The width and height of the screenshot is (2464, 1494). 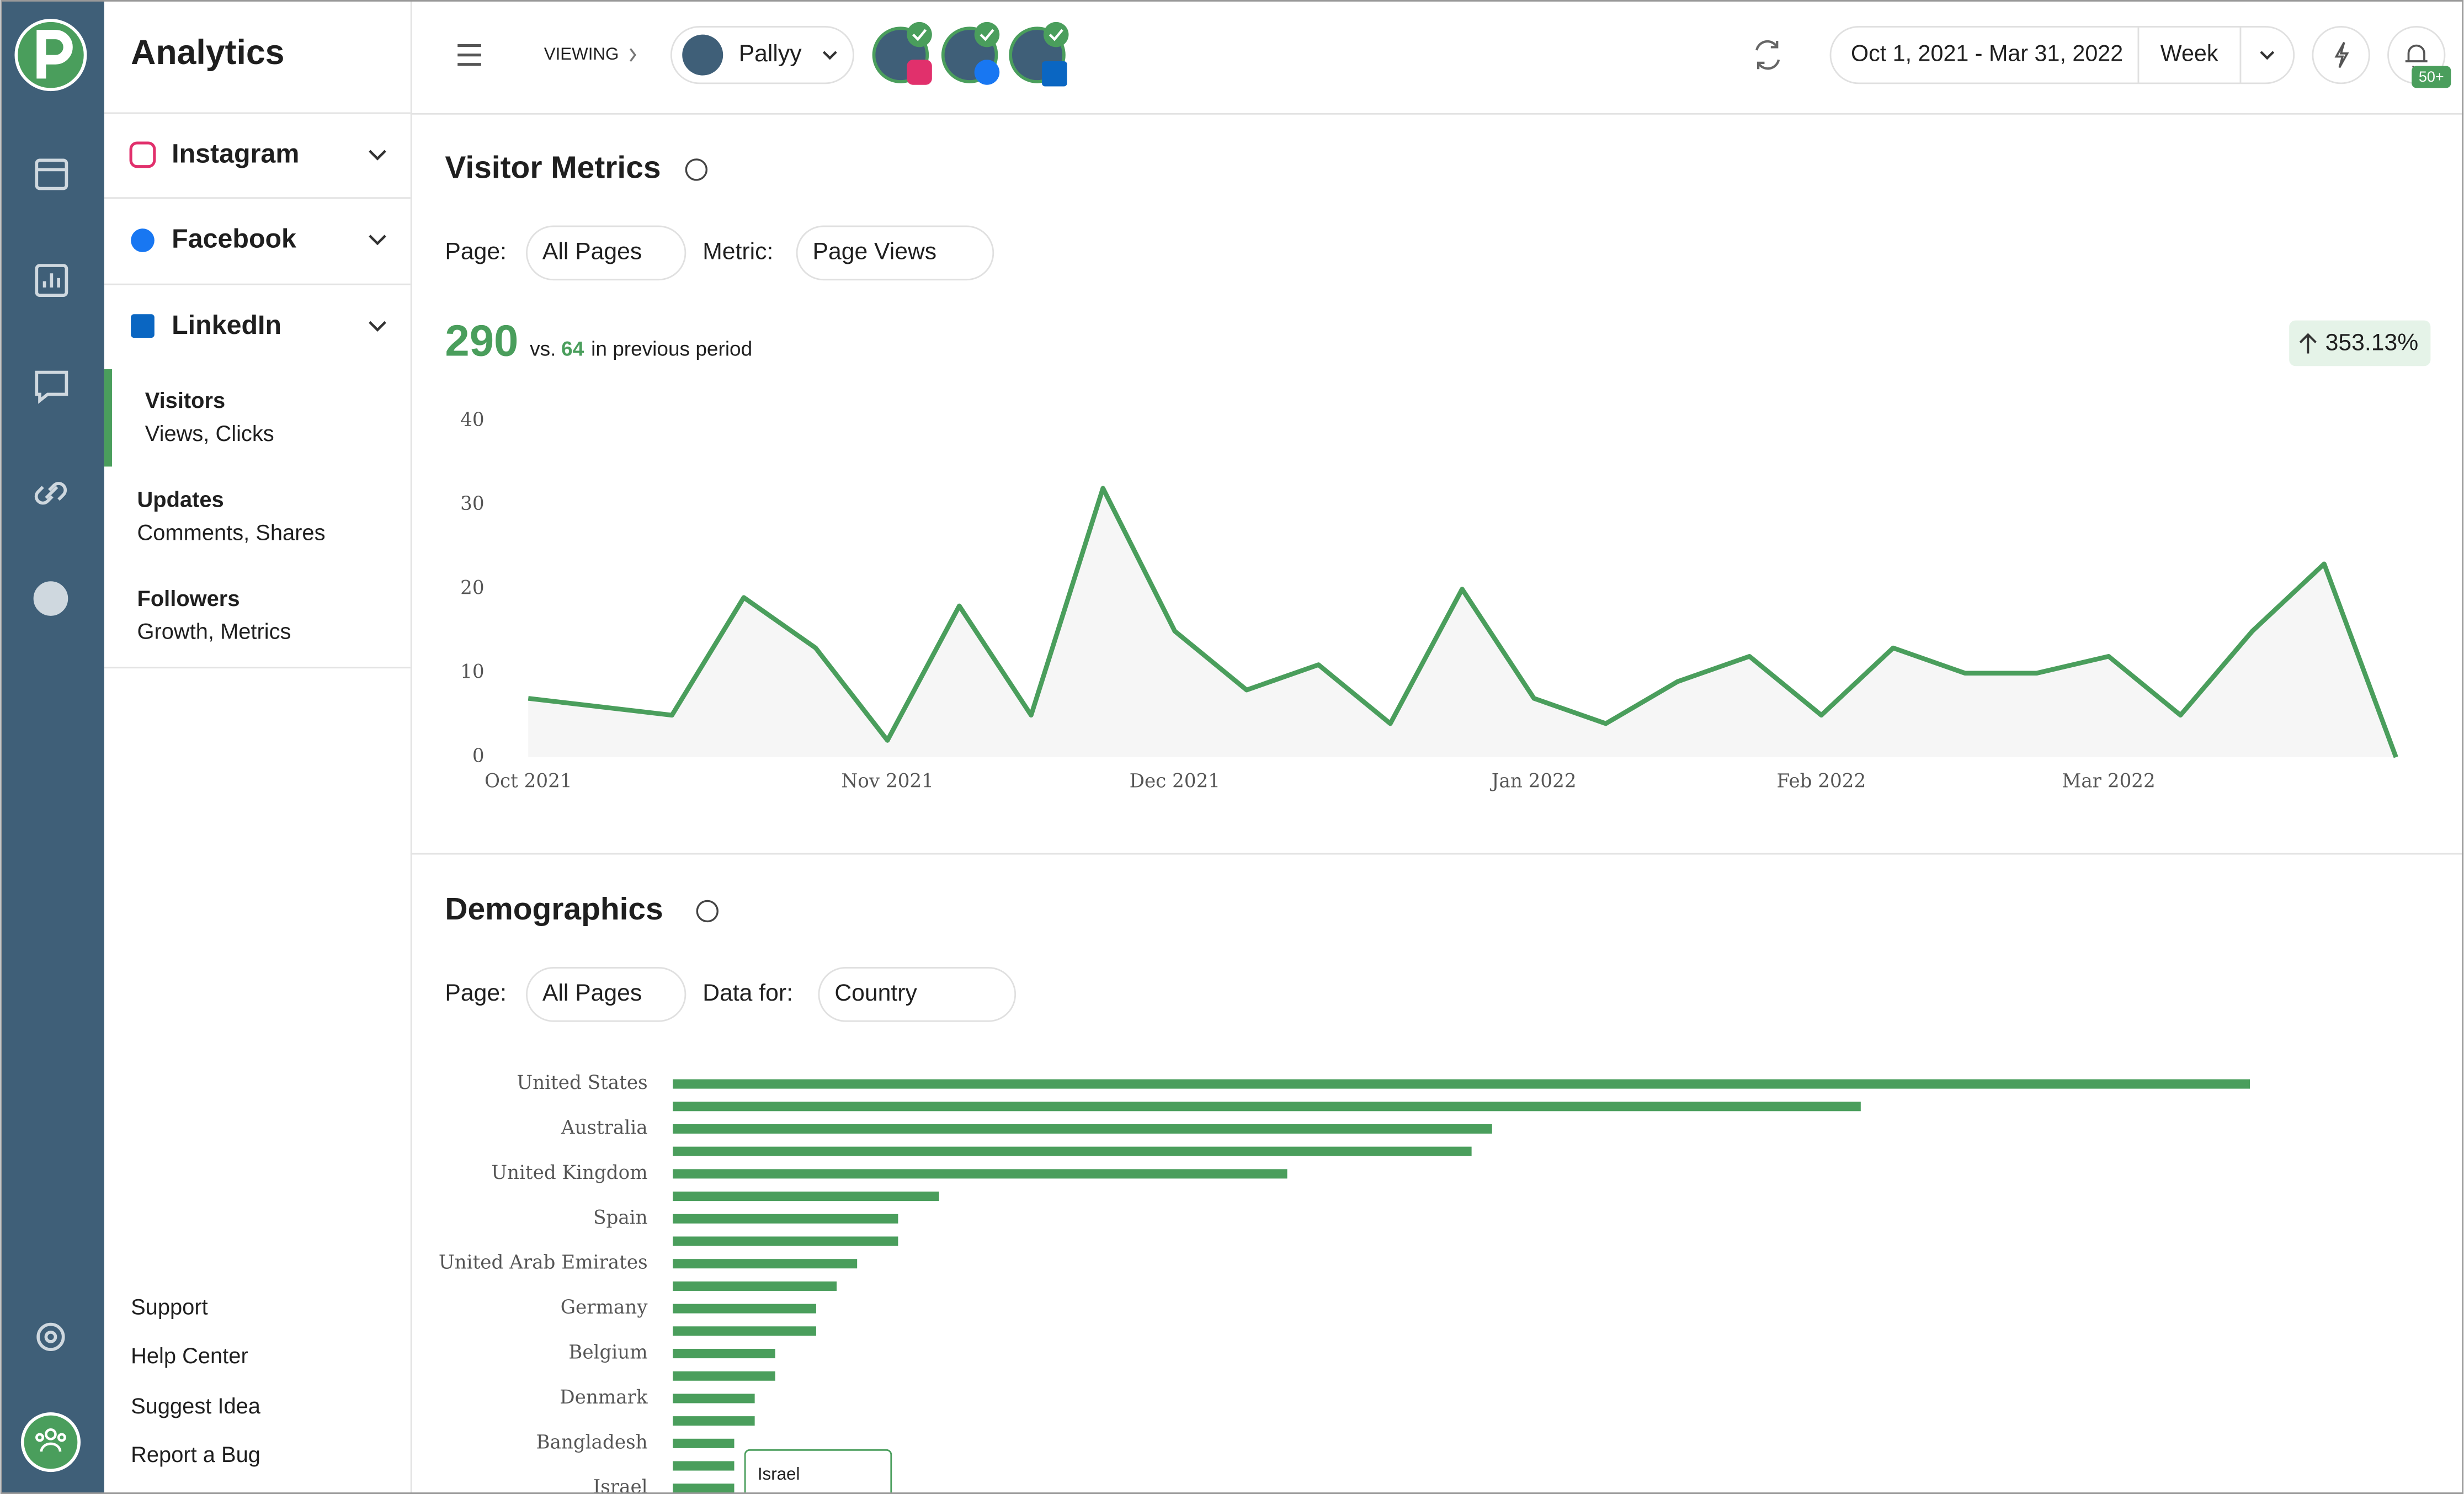 What do you see at coordinates (621, 1485) in the screenshot?
I see `y-tick-label: Israel` at bounding box center [621, 1485].